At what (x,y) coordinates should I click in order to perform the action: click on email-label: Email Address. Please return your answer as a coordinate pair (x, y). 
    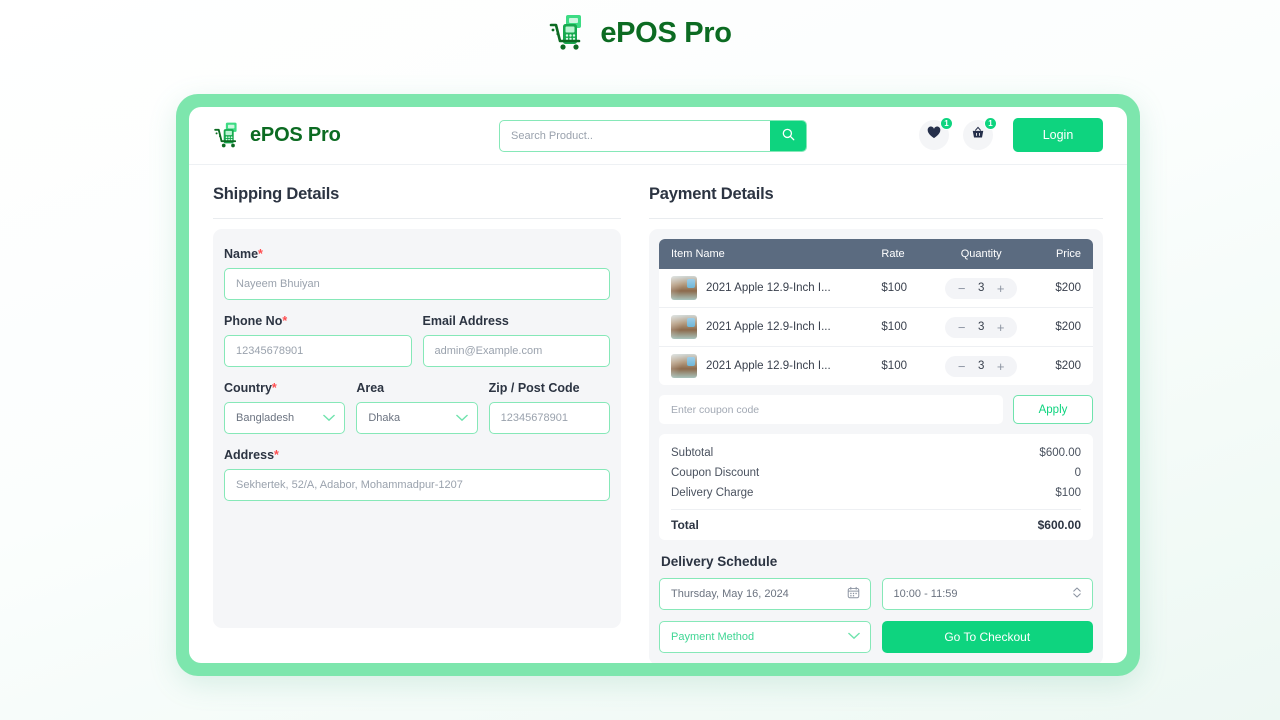
    Looking at the image, I should click on (465, 321).